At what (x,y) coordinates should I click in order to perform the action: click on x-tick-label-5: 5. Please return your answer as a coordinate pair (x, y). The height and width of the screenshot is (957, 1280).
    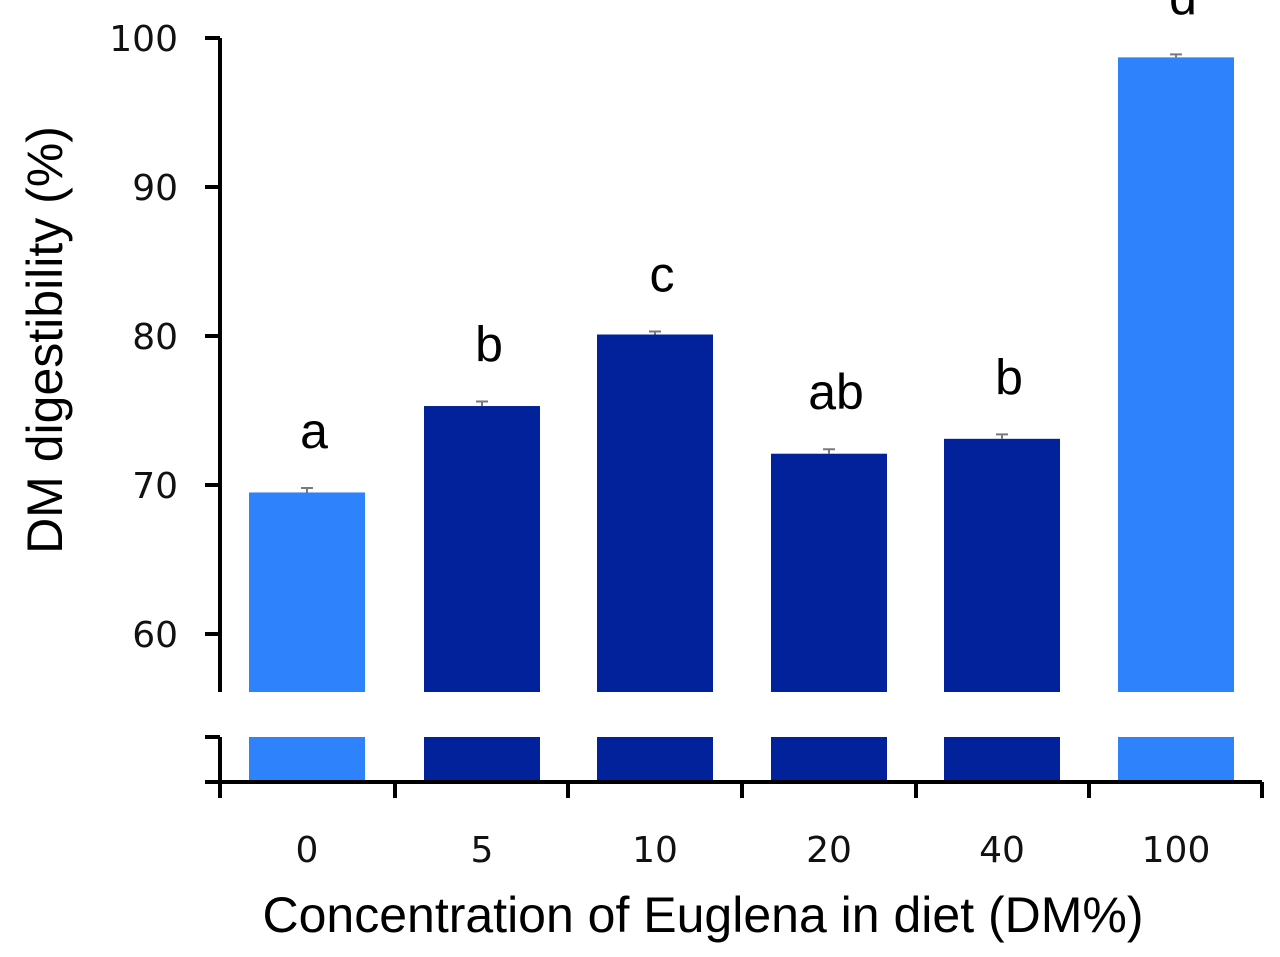
    Looking at the image, I should click on (482, 850).